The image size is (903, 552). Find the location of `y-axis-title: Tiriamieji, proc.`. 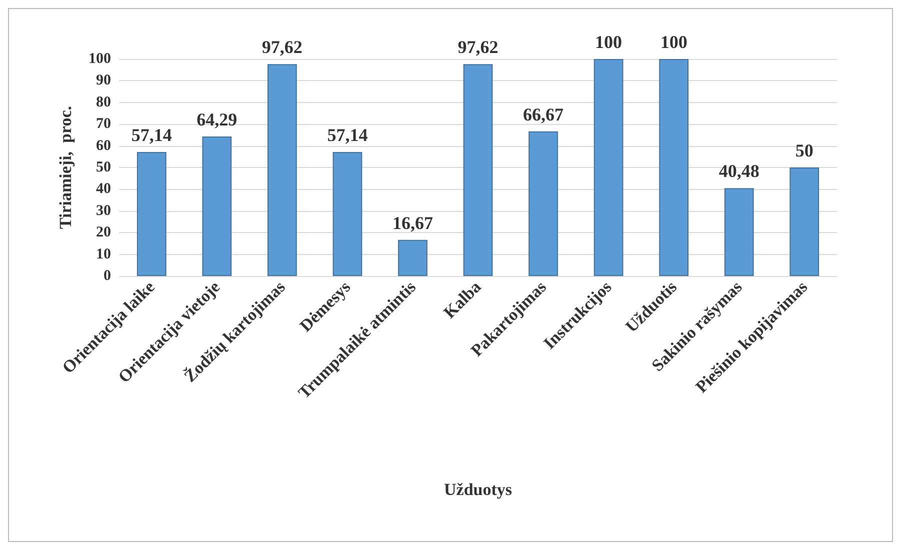

y-axis-title: Tiriamieji, proc. is located at coordinates (65, 168).